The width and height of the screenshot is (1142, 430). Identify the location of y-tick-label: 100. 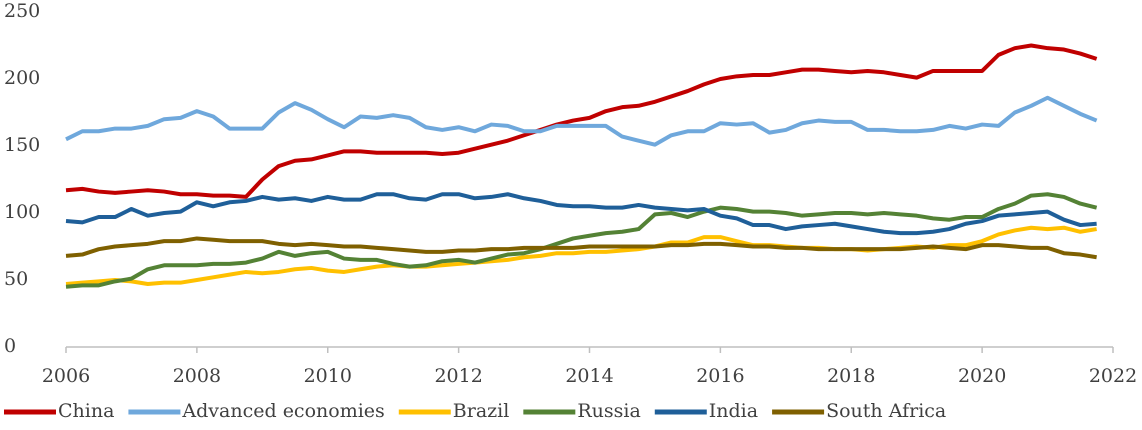
(22, 212).